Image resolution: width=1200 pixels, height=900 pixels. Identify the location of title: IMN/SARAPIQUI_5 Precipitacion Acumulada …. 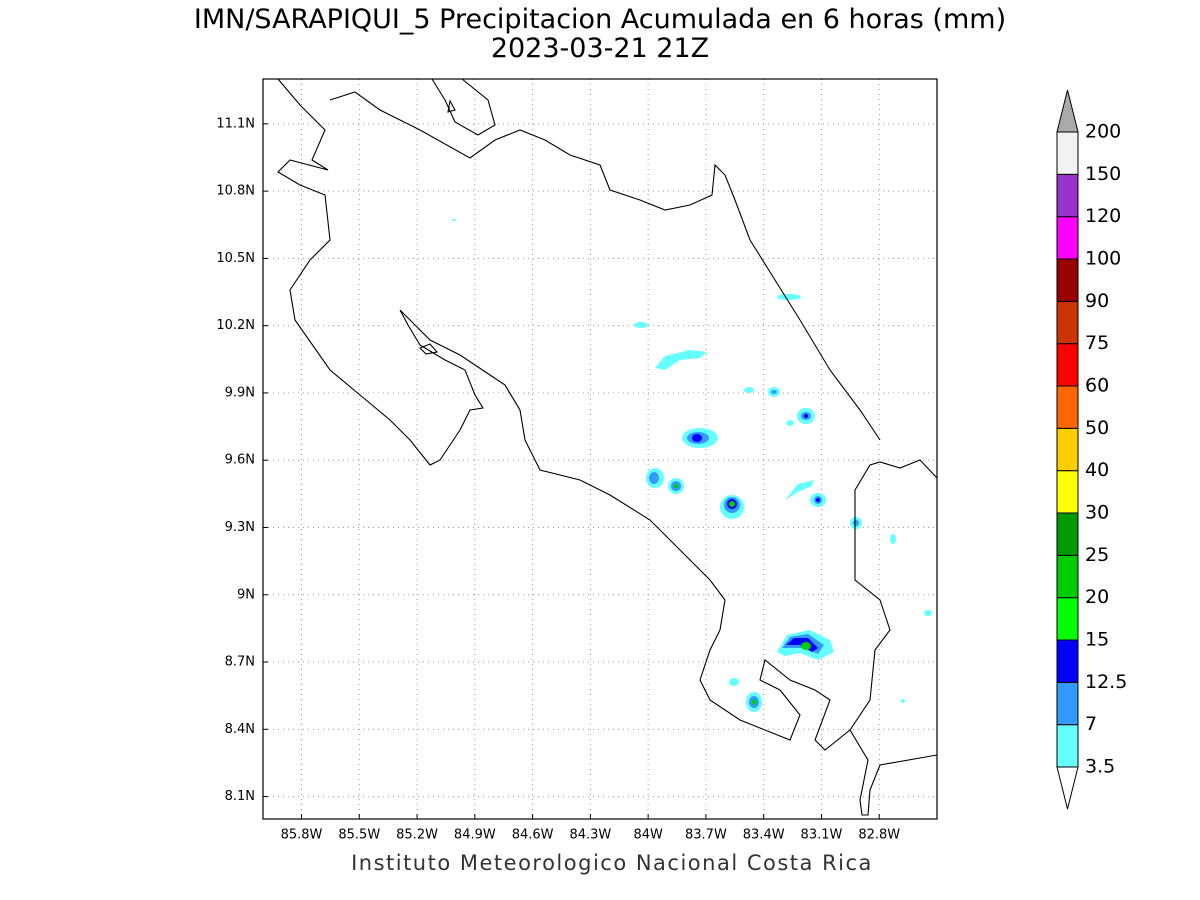
(600, 19).